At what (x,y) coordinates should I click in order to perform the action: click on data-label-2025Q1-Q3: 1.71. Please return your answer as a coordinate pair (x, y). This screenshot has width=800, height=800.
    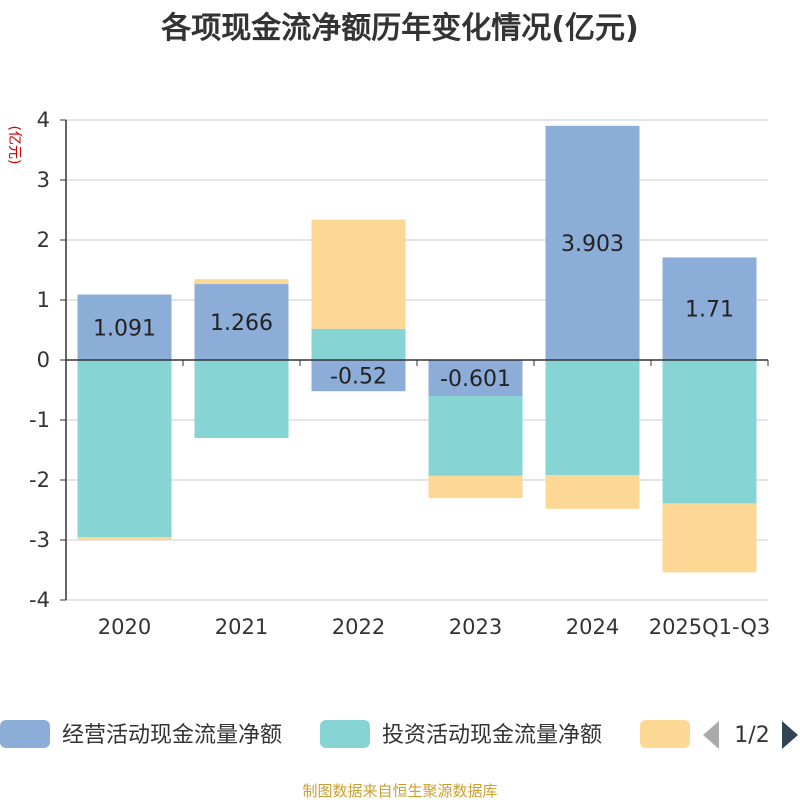
    Looking at the image, I should click on (709, 310).